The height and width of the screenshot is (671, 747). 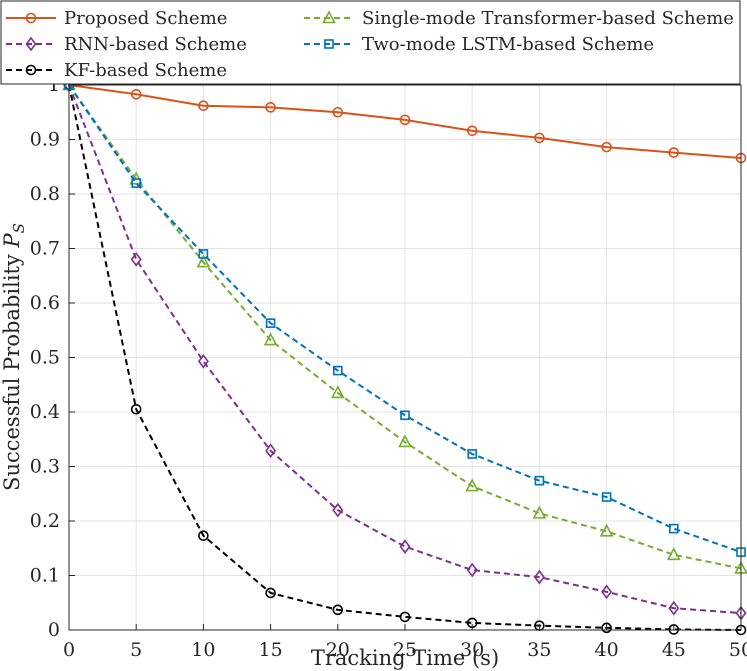 I want to click on y-tick-label: 0.8, so click(x=45, y=194).